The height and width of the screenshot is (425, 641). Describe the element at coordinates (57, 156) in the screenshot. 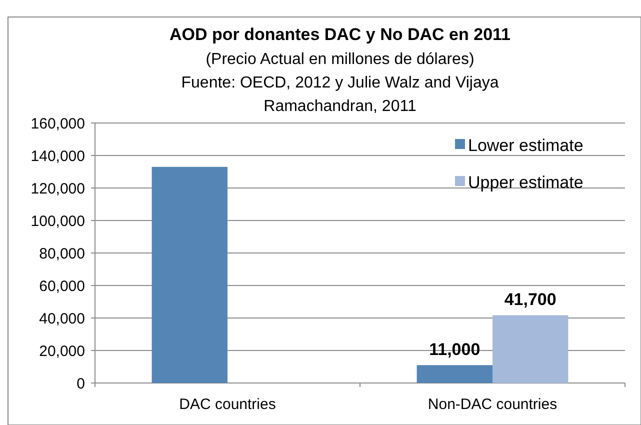

I see `y-tick-label: 140,000` at that location.